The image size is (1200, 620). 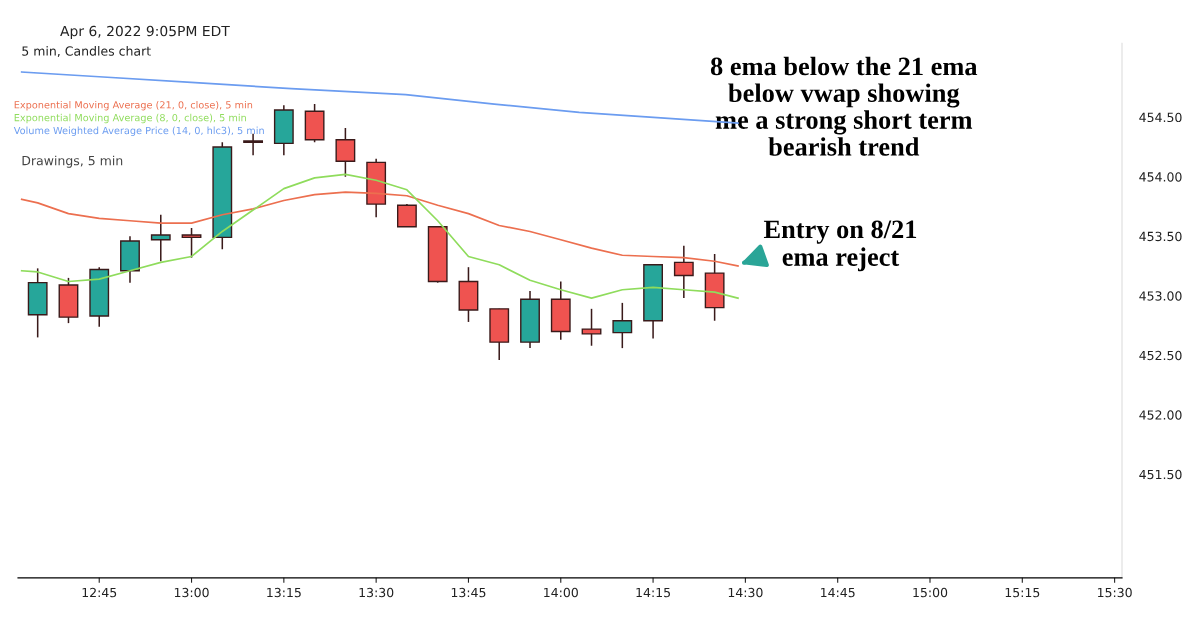 What do you see at coordinates (130, 118) in the screenshot?
I see `text: Exponential Moving Average (8, 0, close), 5 min` at bounding box center [130, 118].